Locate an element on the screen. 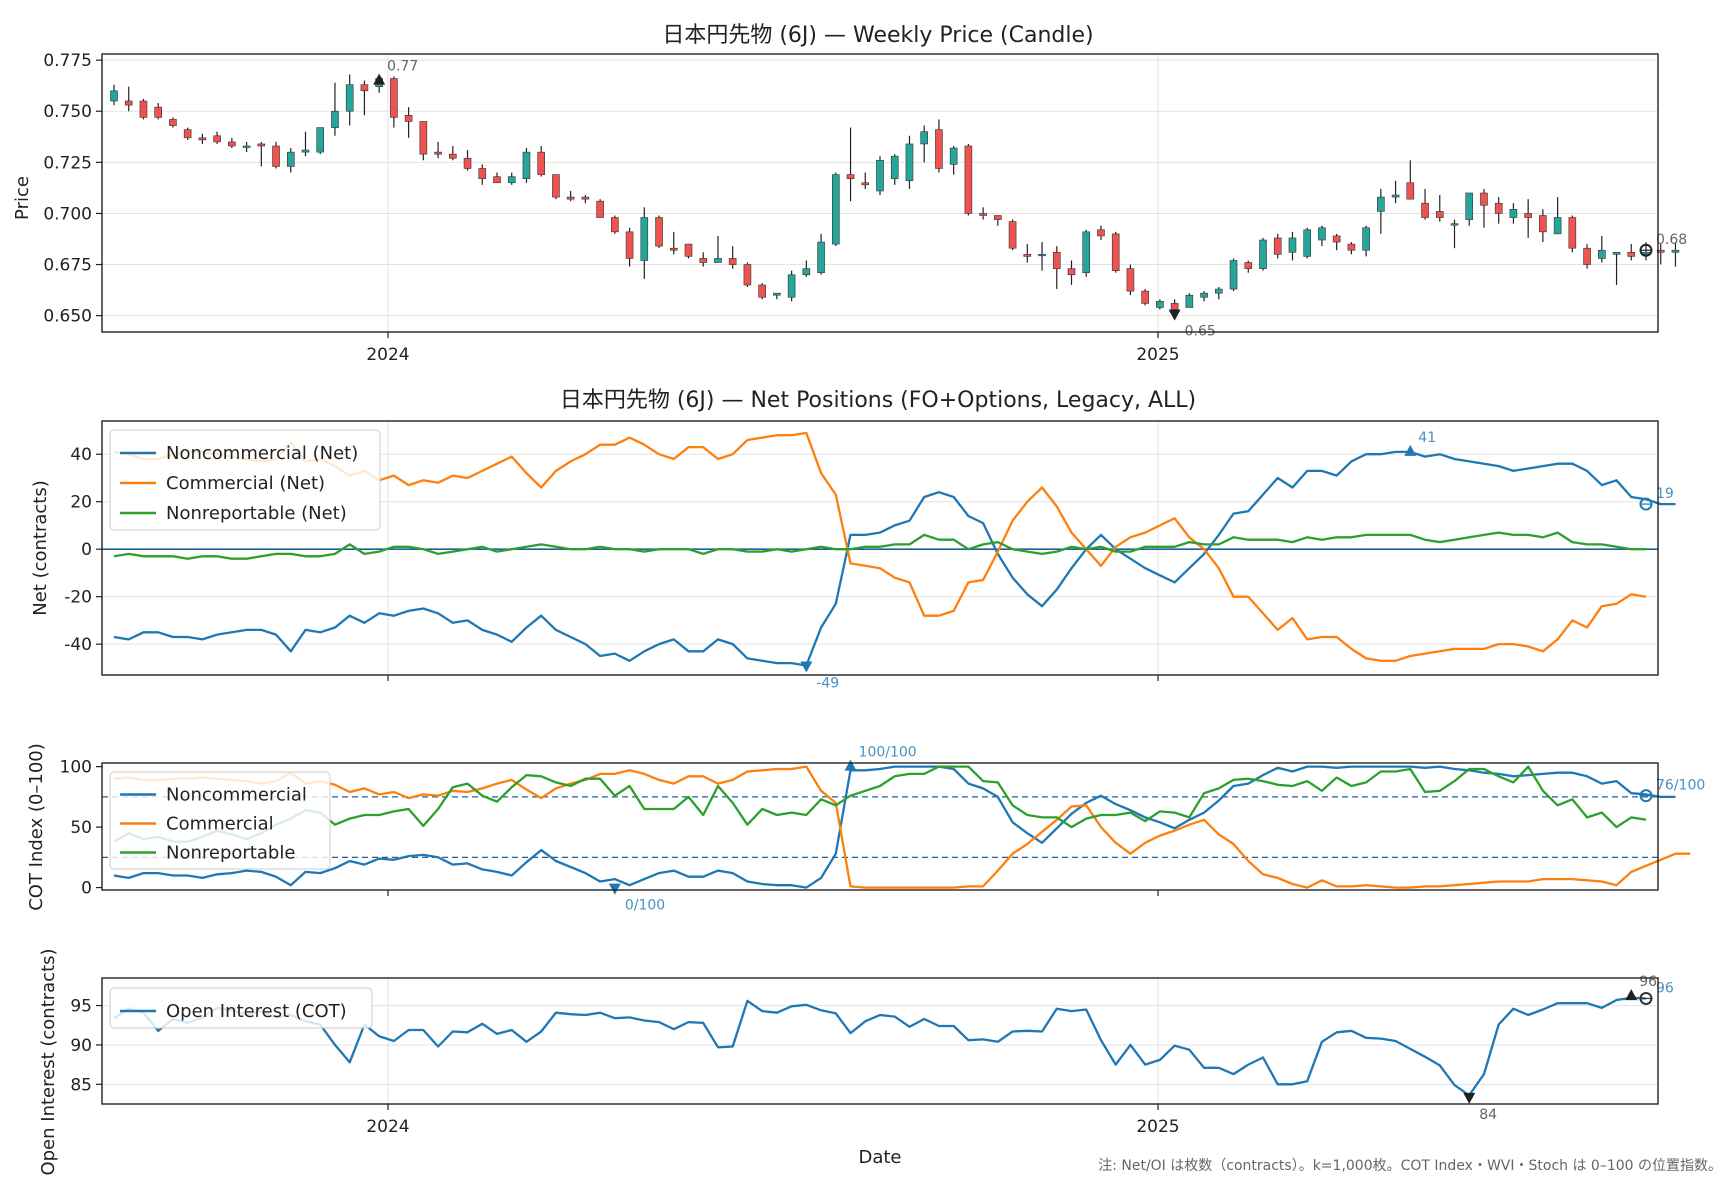  max-marker is located at coordinates (1631, 995).